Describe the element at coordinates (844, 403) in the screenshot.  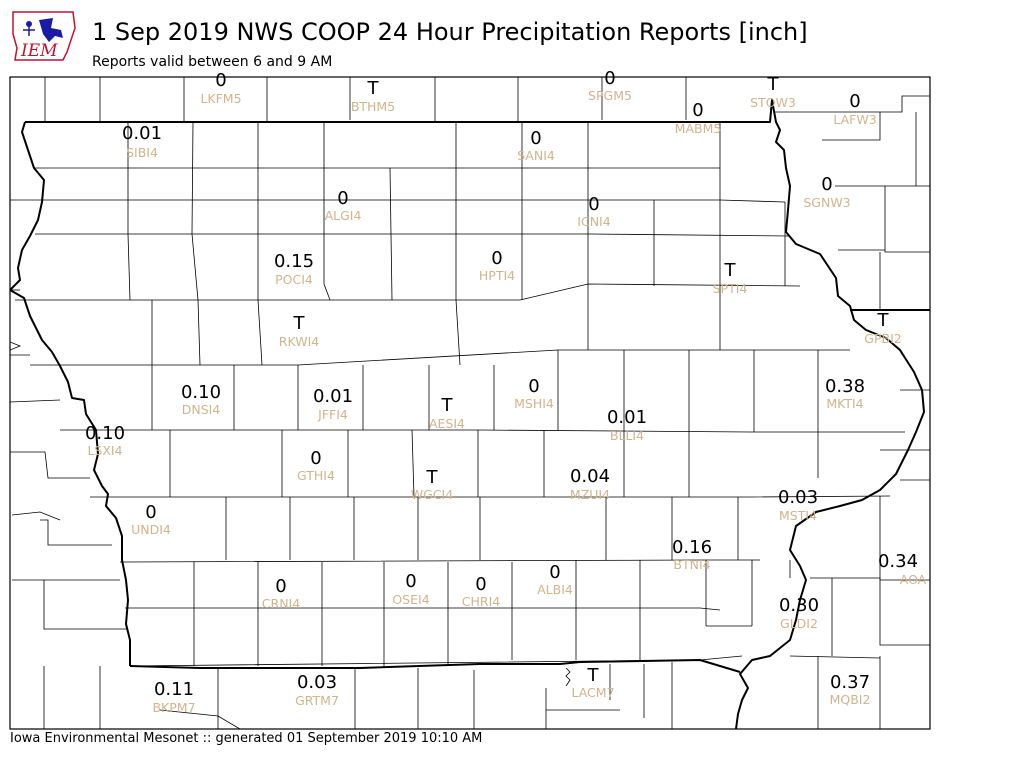
I see `station-id-label: MKTI4` at that location.